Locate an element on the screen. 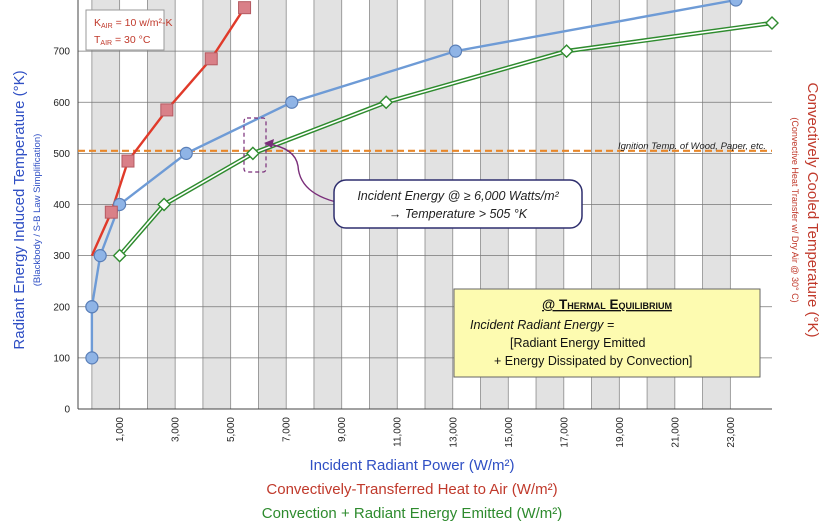  y-tick-label: 200 is located at coordinates (61, 307).